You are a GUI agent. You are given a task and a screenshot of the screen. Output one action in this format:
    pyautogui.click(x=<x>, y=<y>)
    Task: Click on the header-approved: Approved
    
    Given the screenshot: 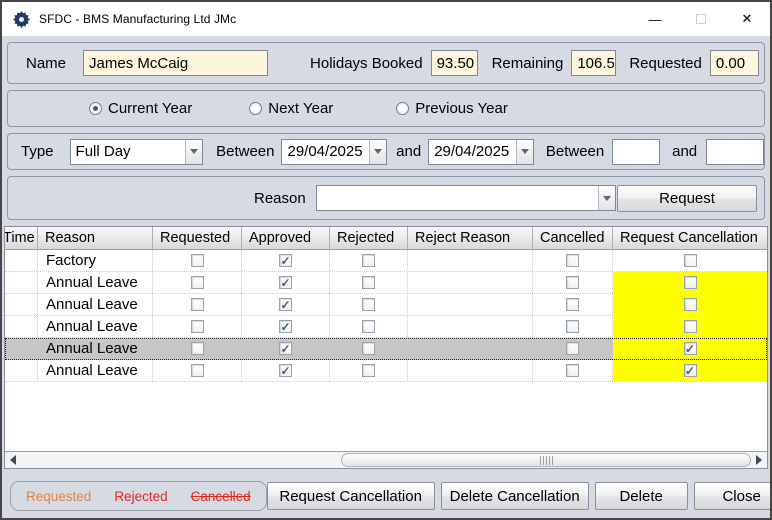 What is the action you would take?
    pyautogui.click(x=286, y=238)
    